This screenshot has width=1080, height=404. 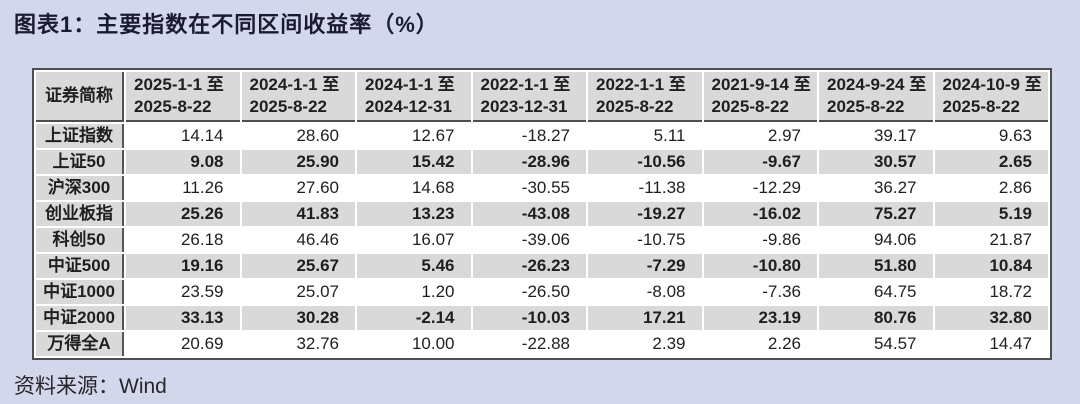 What do you see at coordinates (991, 318) in the screenshot?
I see `return-value-cell: 32.80` at bounding box center [991, 318].